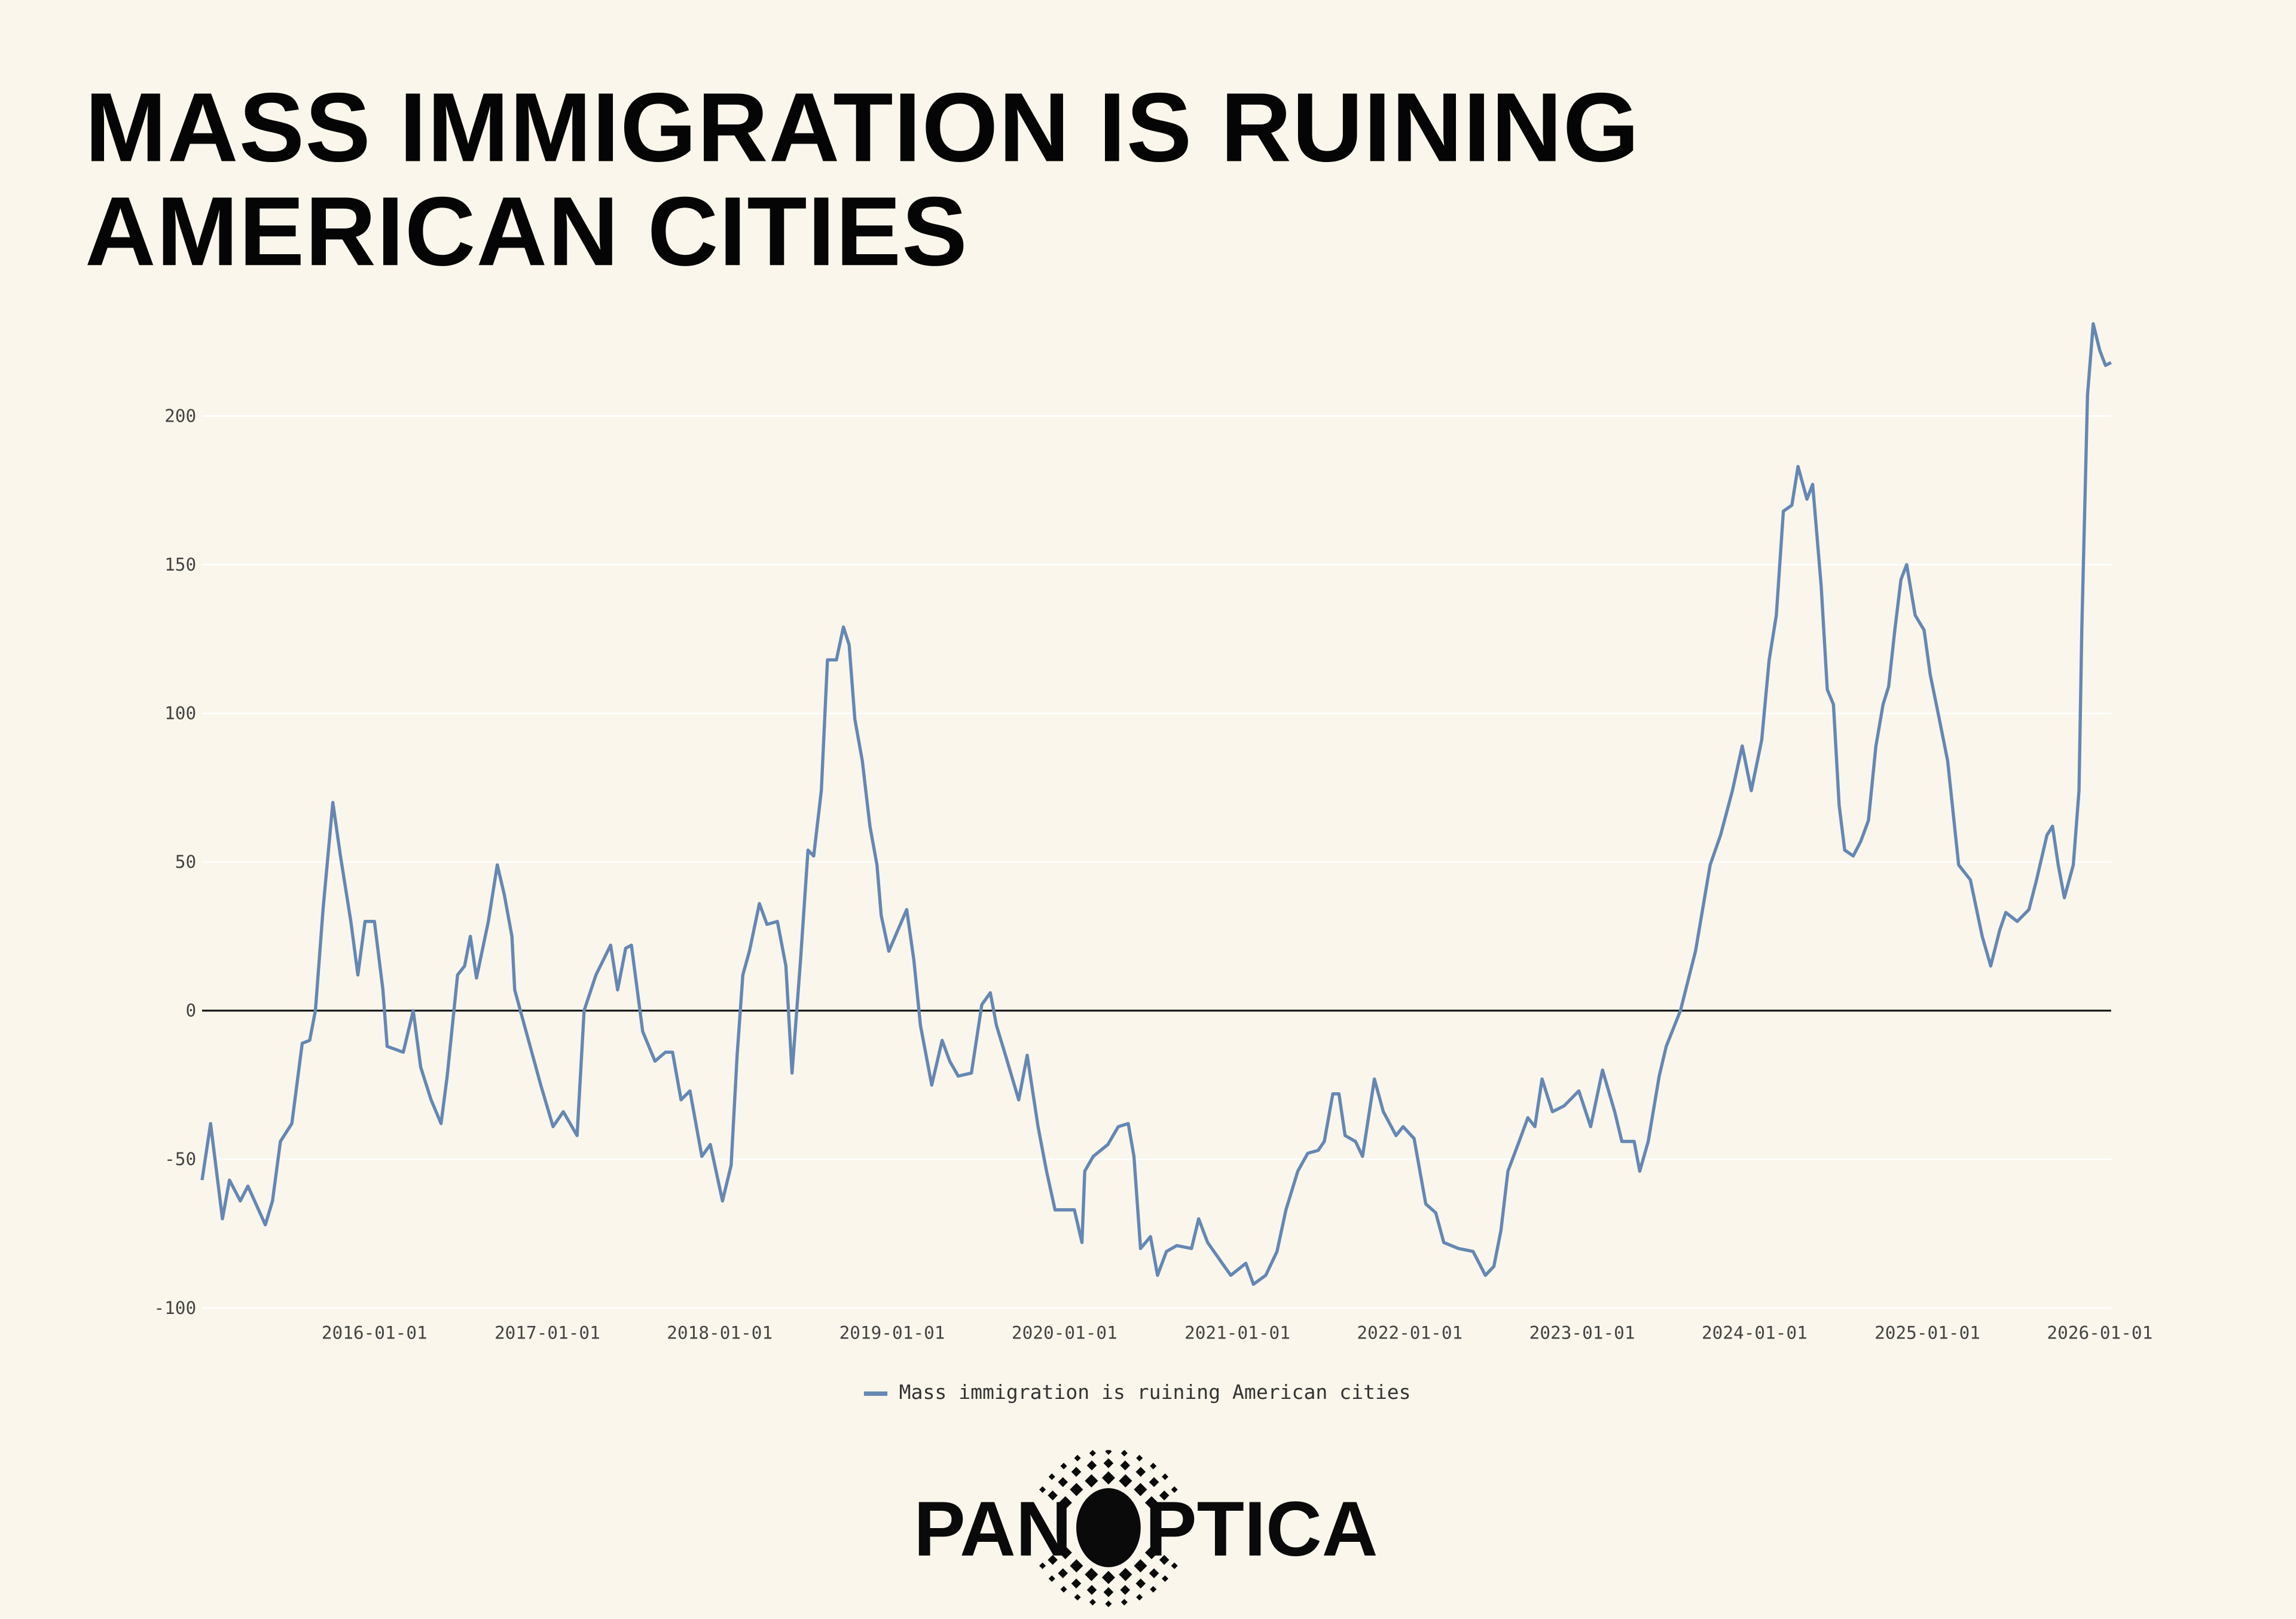 The width and height of the screenshot is (2296, 1619). I want to click on x-tick-label: 2025-01-01, so click(1927, 1332).